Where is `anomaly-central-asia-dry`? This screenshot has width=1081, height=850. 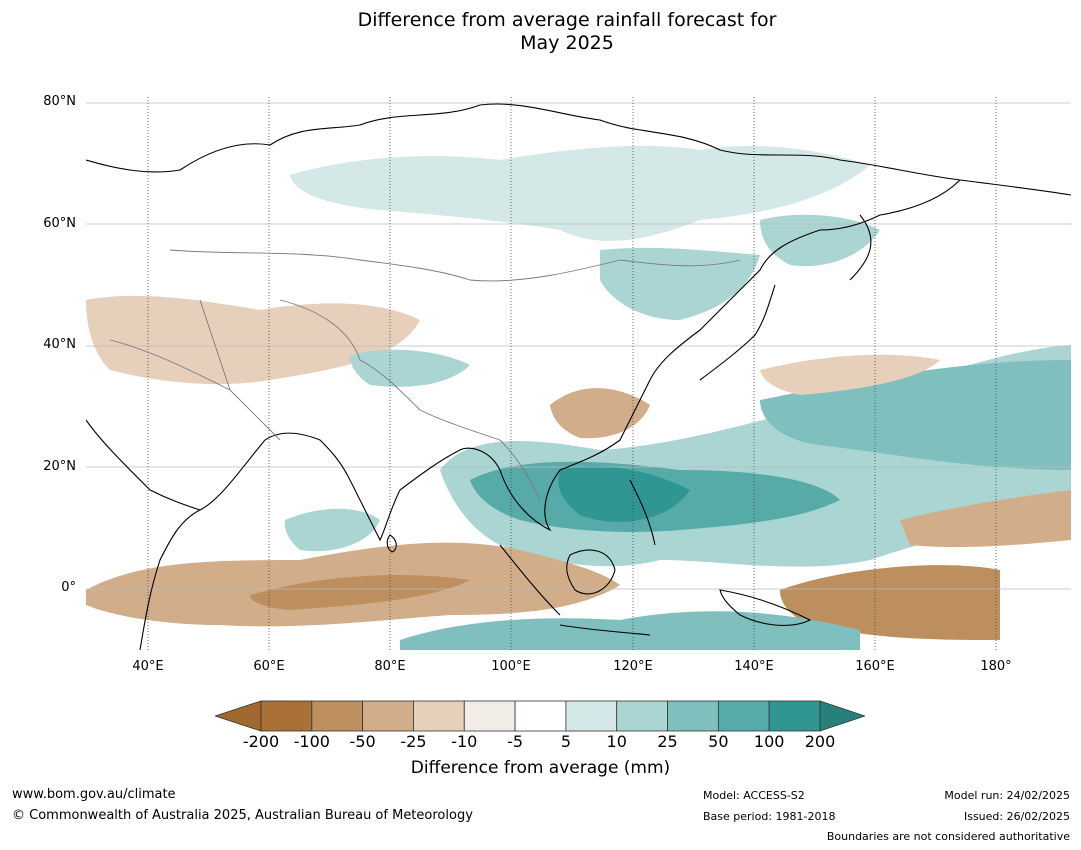
anomaly-central-asia-dry is located at coordinates (253, 340).